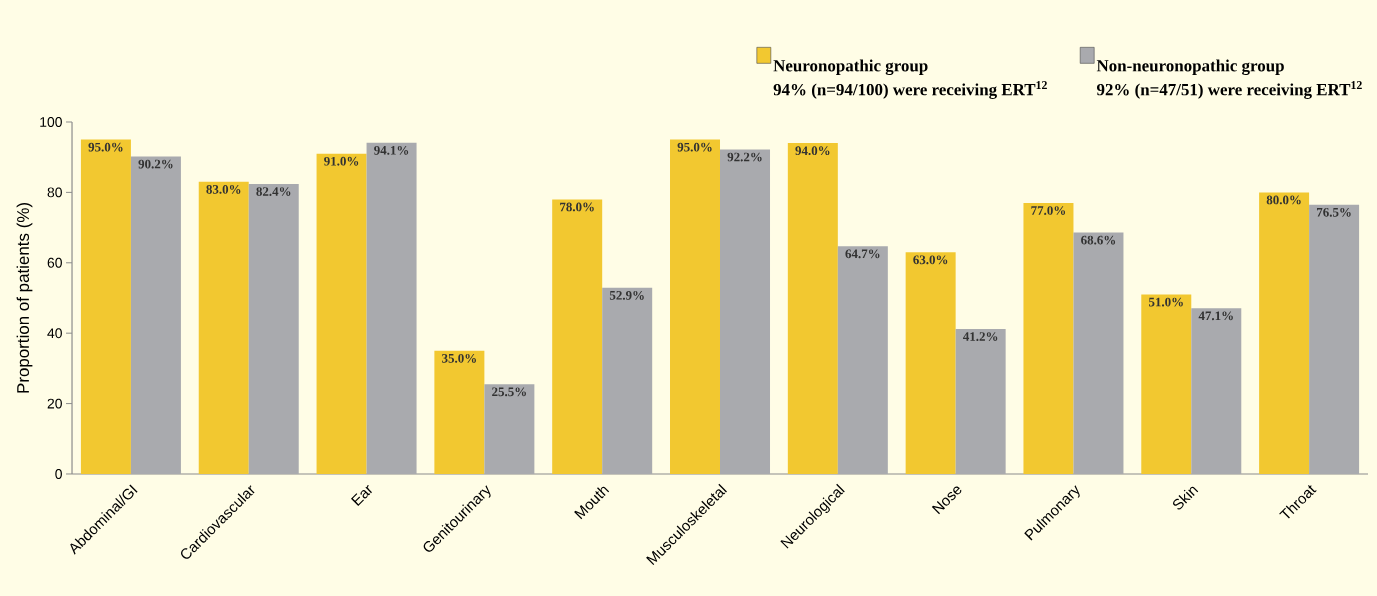  Describe the element at coordinates (850, 67) in the screenshot. I see `legend-label: Neuronopathic group` at that location.